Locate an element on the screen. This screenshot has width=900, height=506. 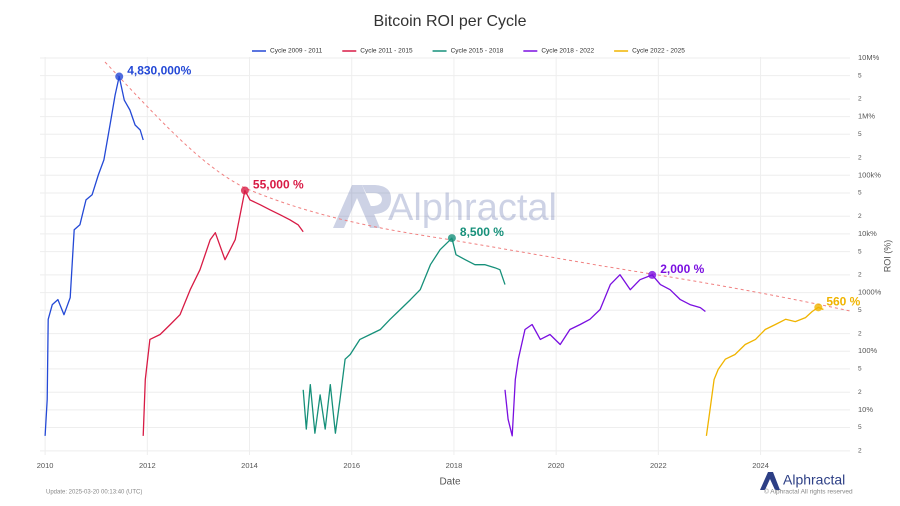
brand: Alphractal is located at coordinates (814, 480).